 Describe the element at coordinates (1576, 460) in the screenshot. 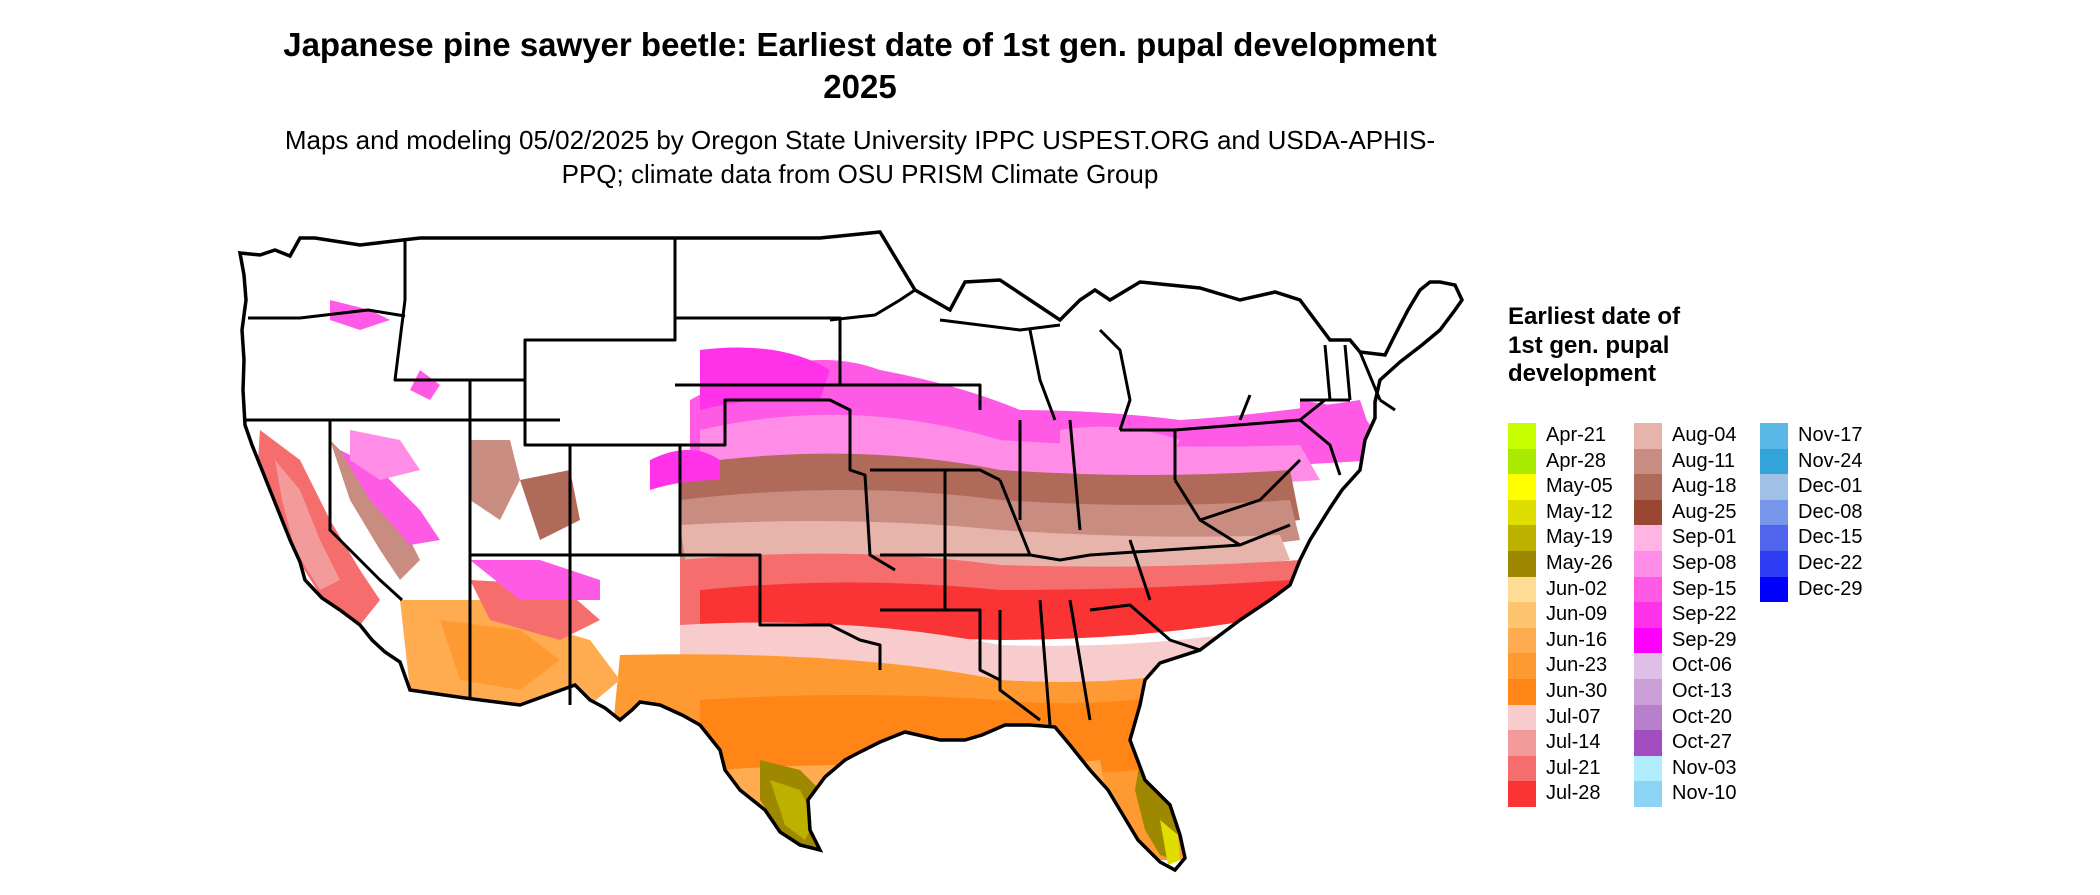

I see `legend-label: Apr-28` at that location.